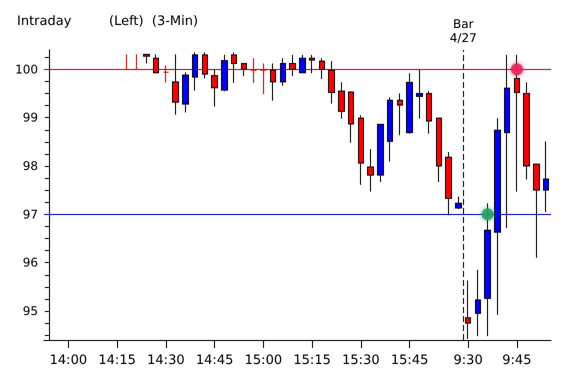 This screenshot has width=565, height=386. I want to click on x-tick-label: 14:15, so click(117, 360).